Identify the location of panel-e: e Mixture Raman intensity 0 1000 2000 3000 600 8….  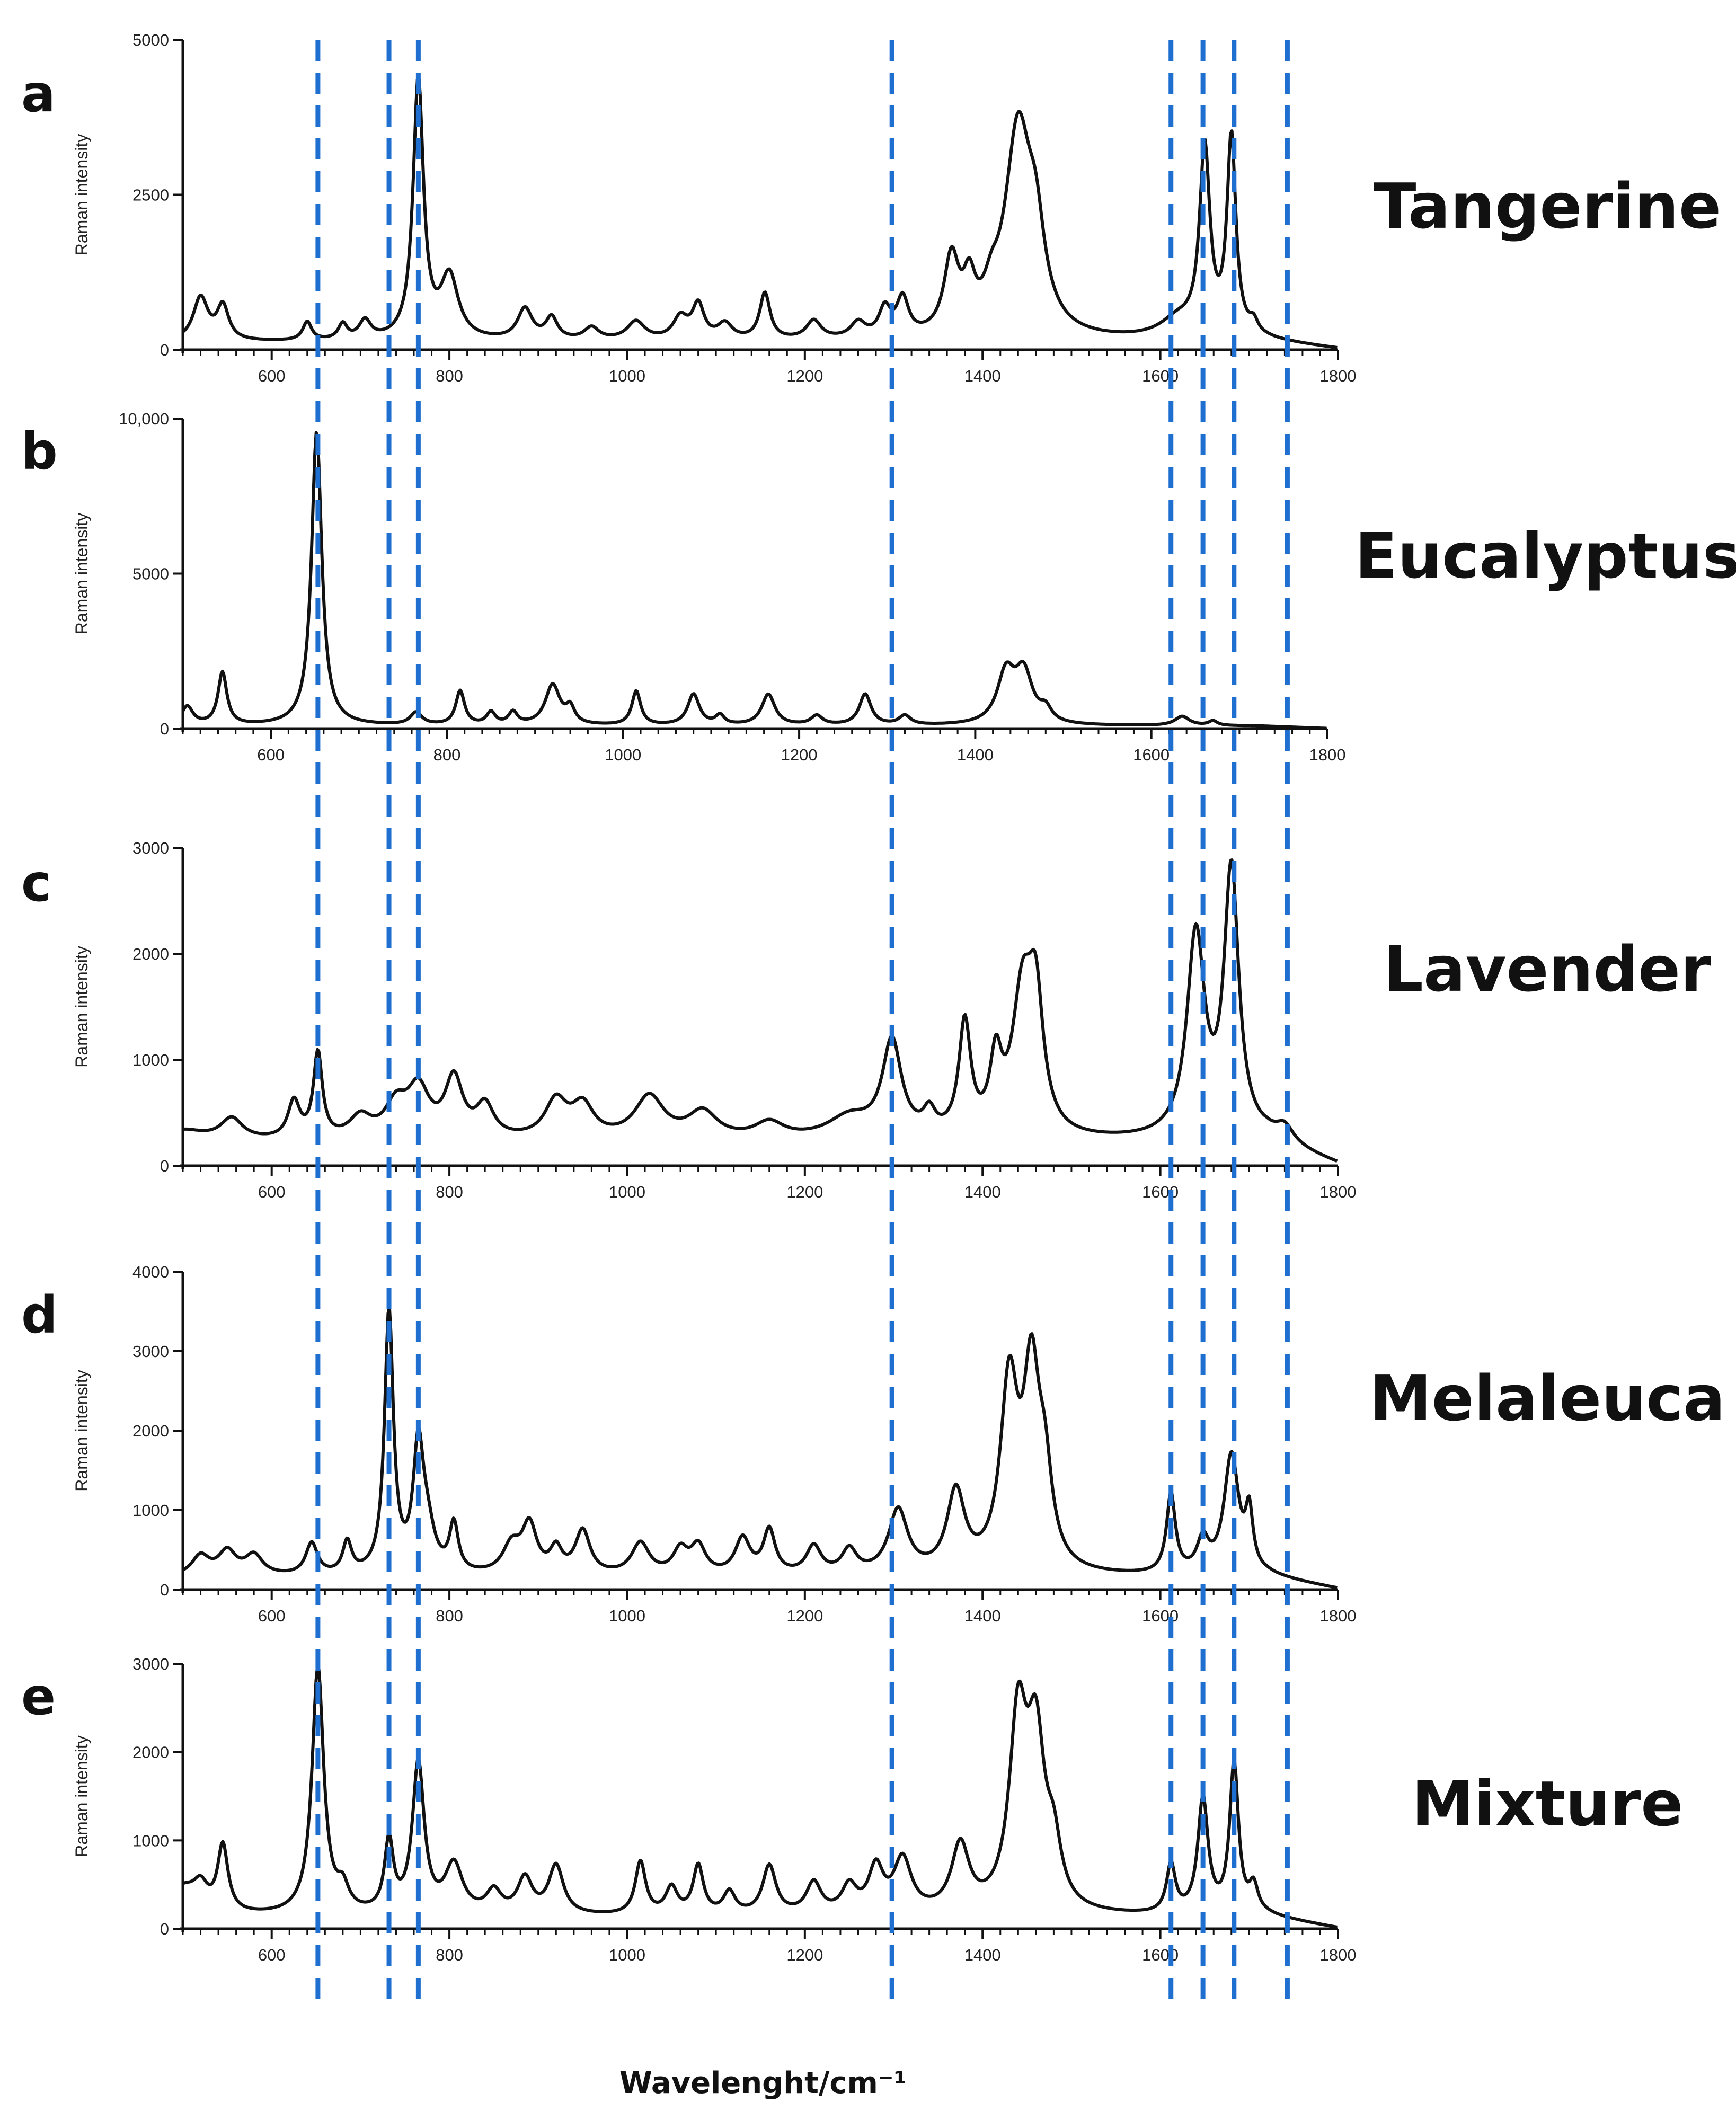
(852, 1810).